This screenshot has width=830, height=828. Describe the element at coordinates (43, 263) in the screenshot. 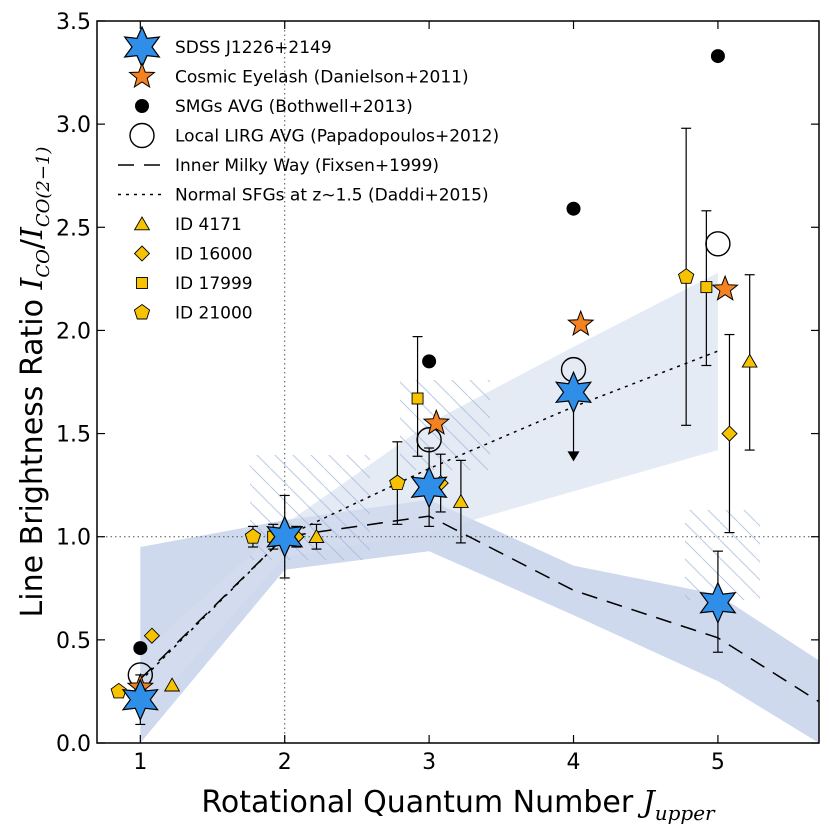

I see `y-axis-subscript-num: CO` at that location.